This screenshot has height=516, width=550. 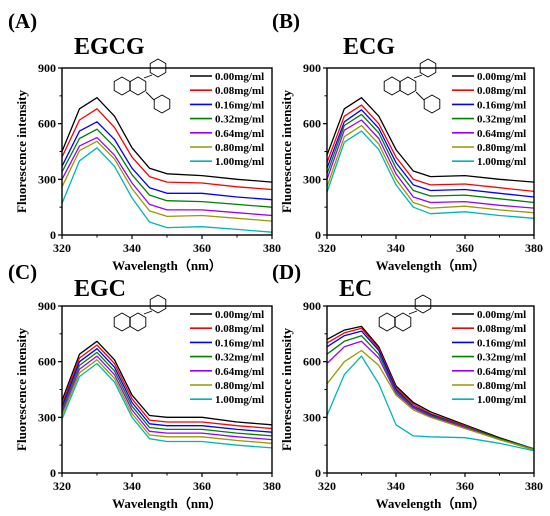 What do you see at coordinates (109, 47) in the screenshot?
I see `chart-title: EGCG` at bounding box center [109, 47].